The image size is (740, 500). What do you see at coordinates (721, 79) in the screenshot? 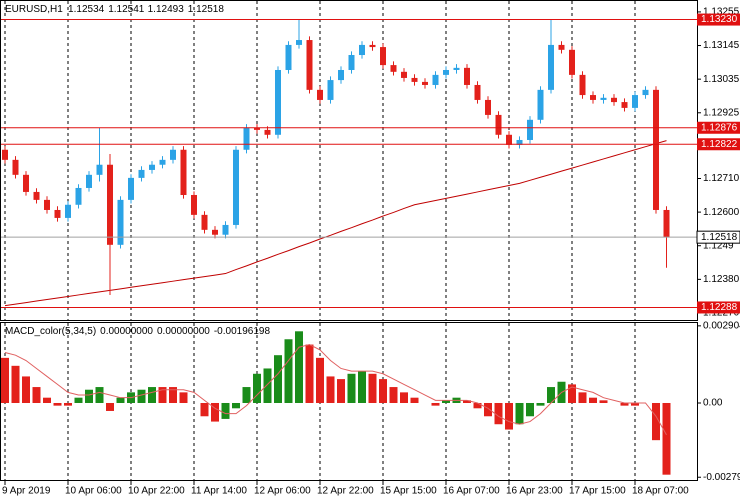
I see `y-tick-label: 1.13035` at bounding box center [721, 79].